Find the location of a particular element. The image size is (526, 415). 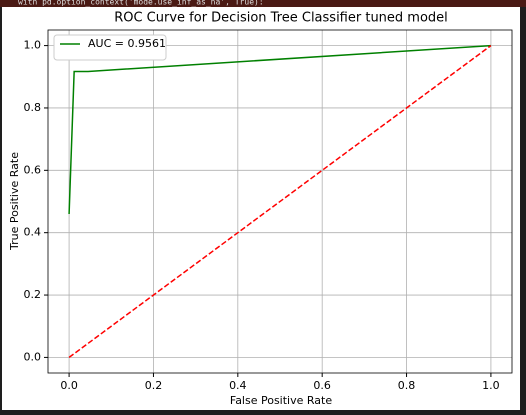

x-tick-label: 1.0 is located at coordinates (491, 385).